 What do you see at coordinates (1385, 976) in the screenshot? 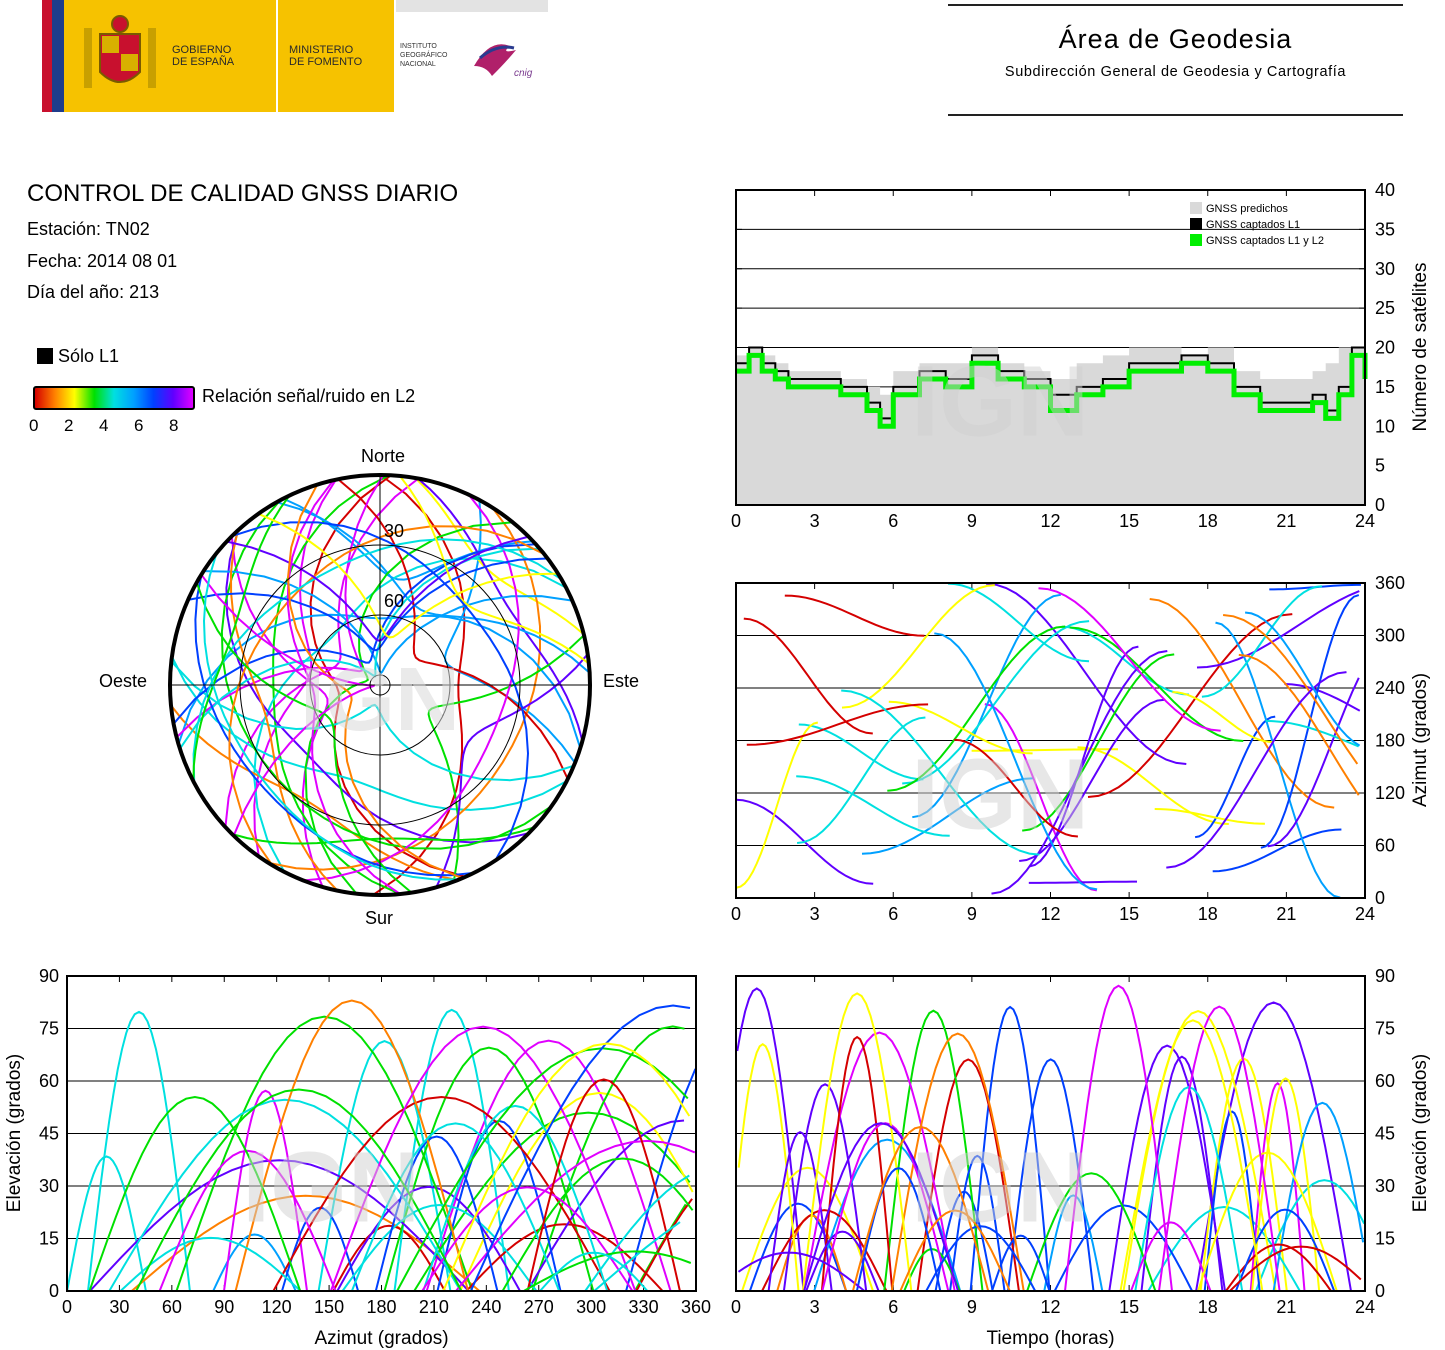
I see `y-tick-label: 90` at bounding box center [1385, 976].